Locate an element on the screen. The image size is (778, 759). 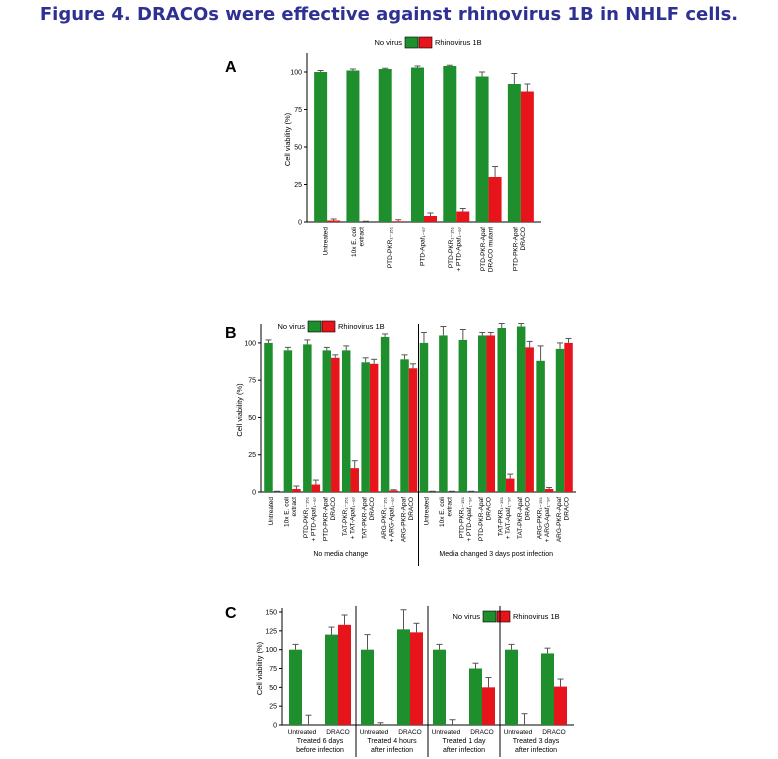
y-tick-label: 75 is located at coordinates (298, 110).